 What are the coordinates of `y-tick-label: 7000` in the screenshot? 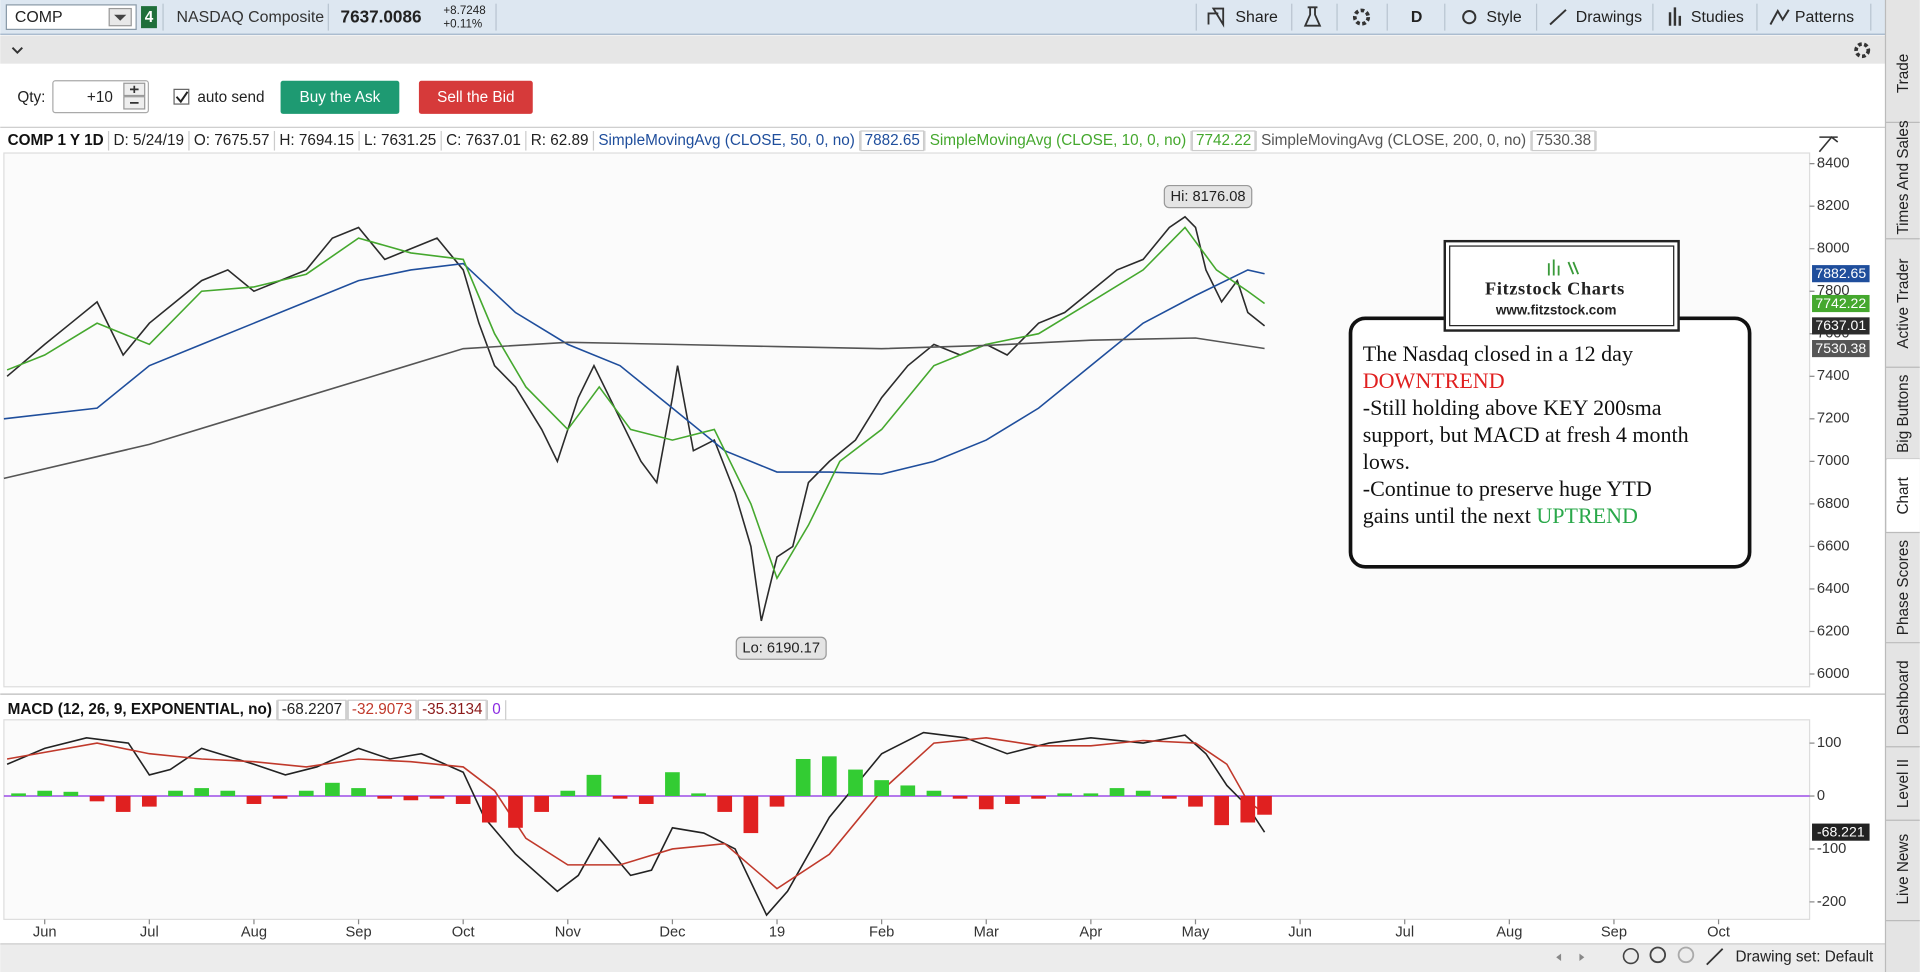 It's located at (1833, 461).